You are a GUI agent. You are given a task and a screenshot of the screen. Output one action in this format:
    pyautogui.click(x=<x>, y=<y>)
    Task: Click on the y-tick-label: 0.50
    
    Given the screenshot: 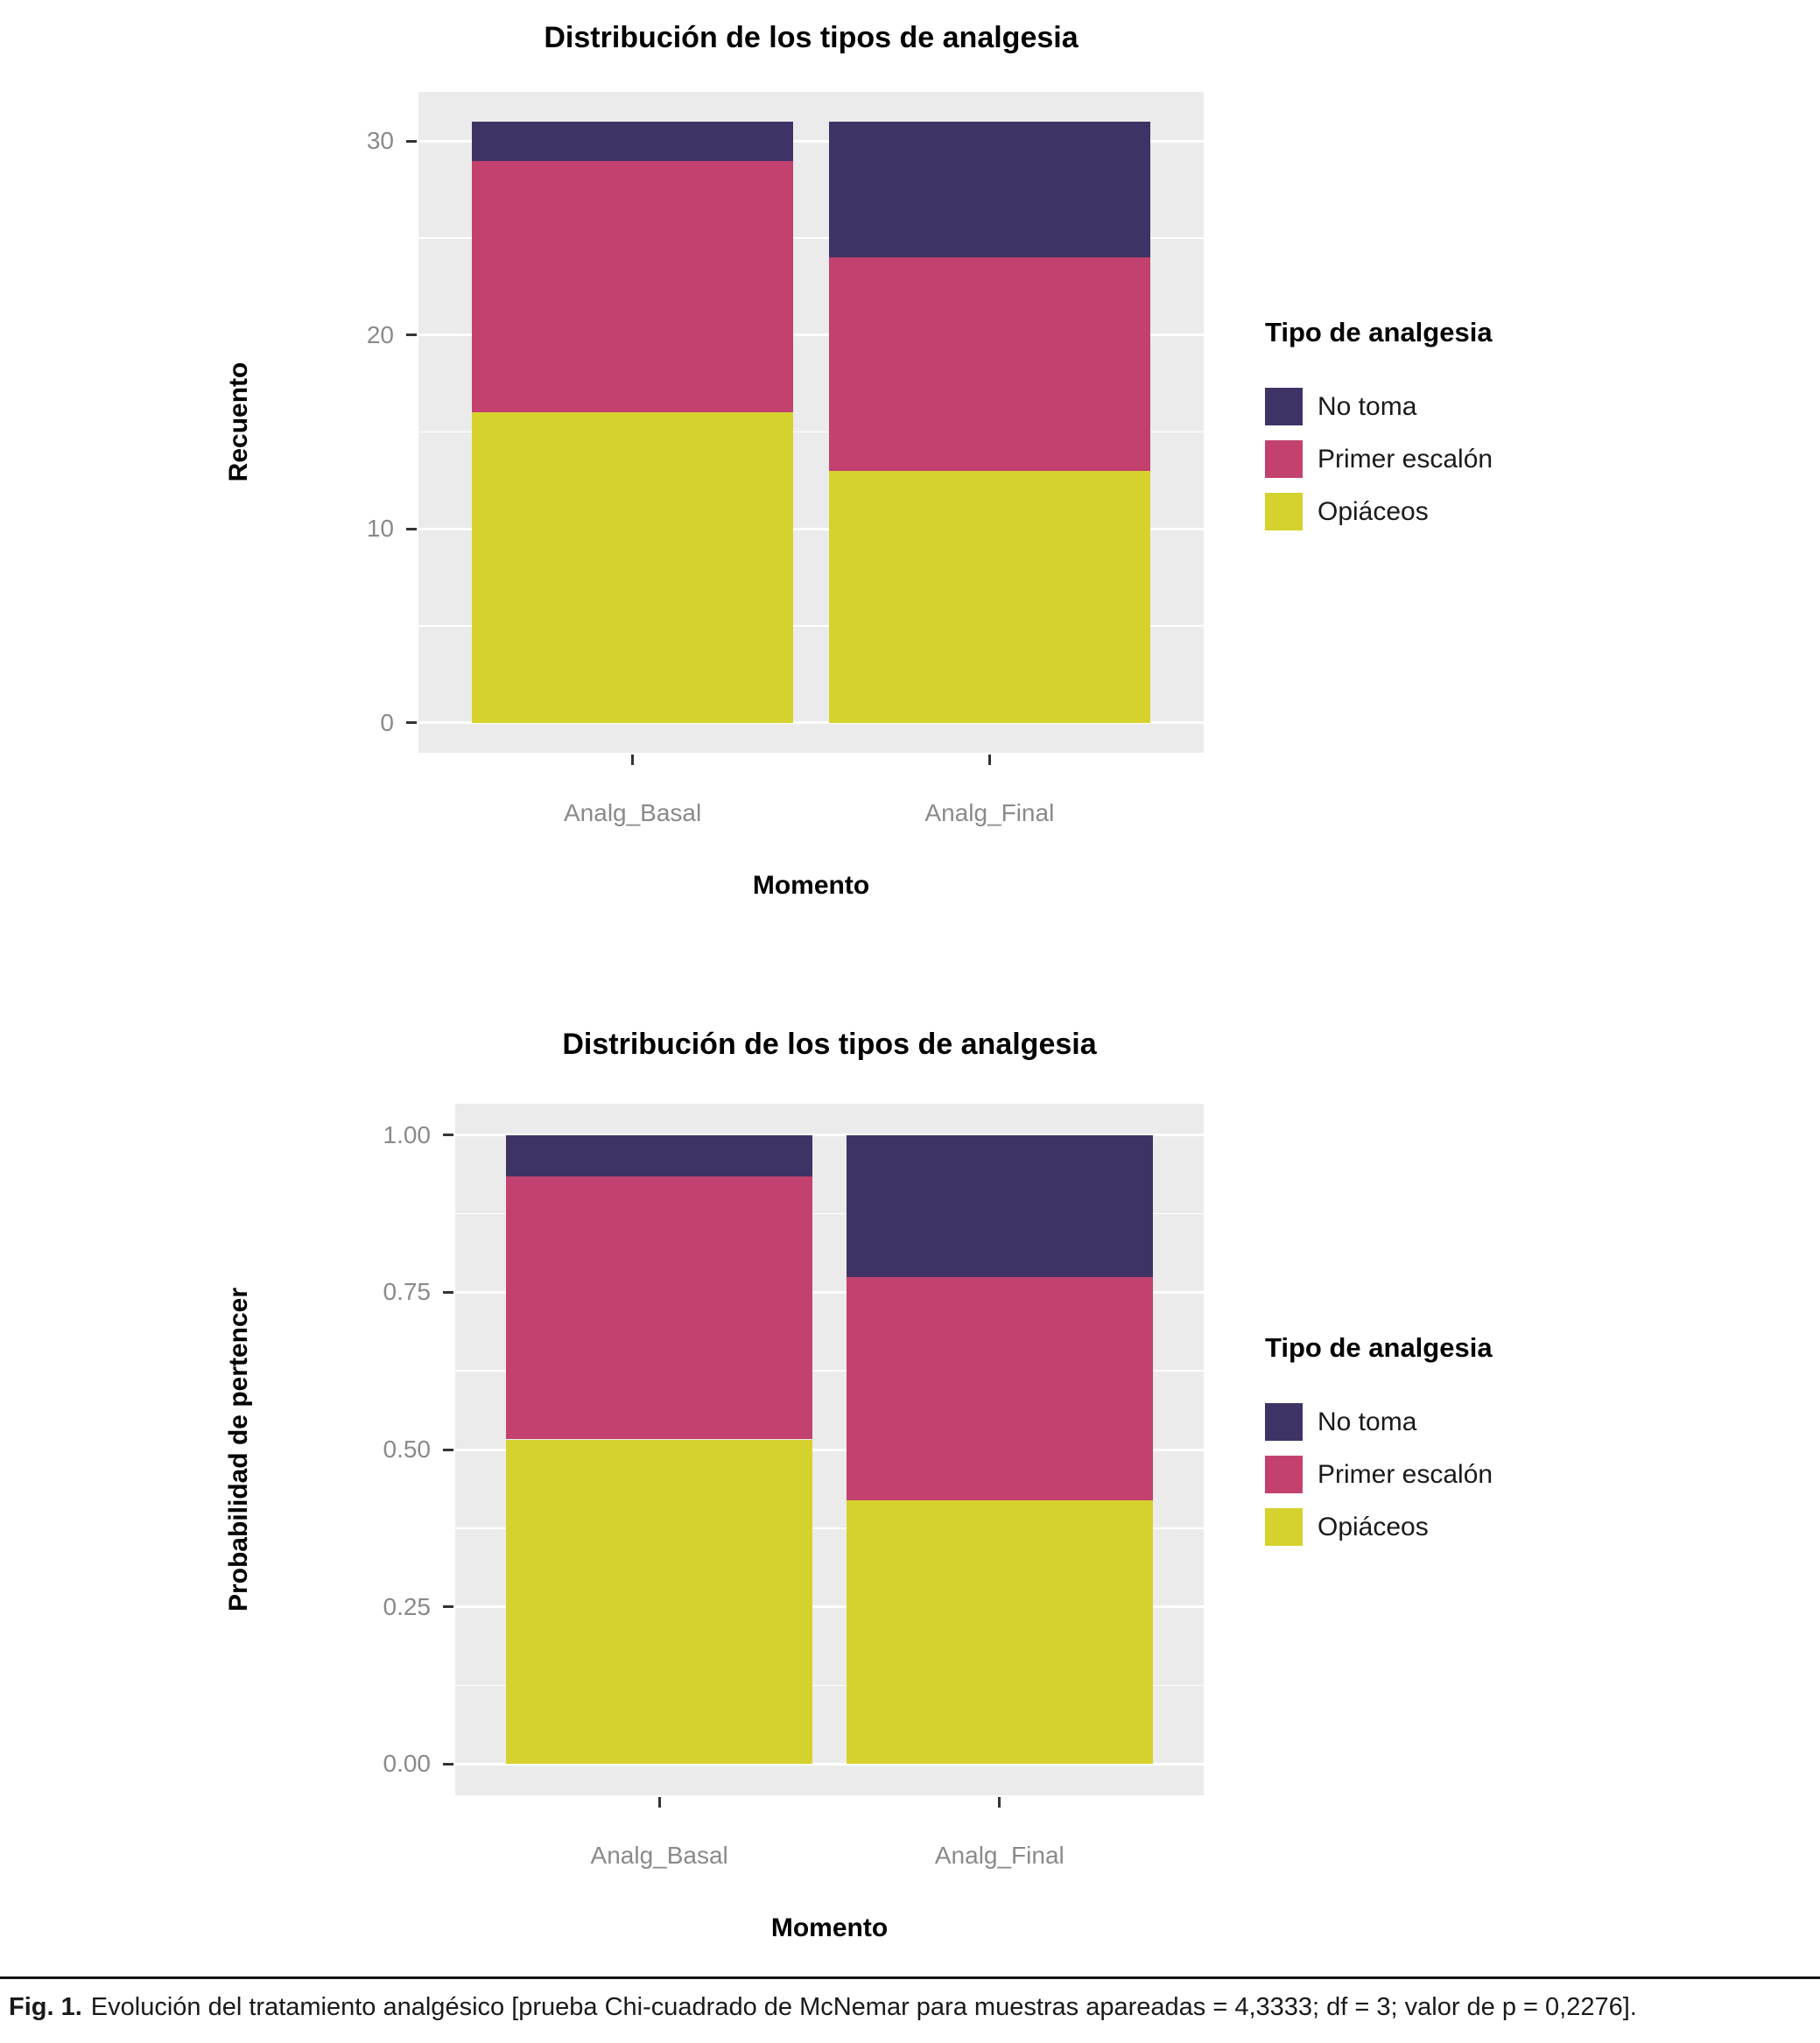 What is the action you would take?
    pyautogui.click(x=407, y=1449)
    